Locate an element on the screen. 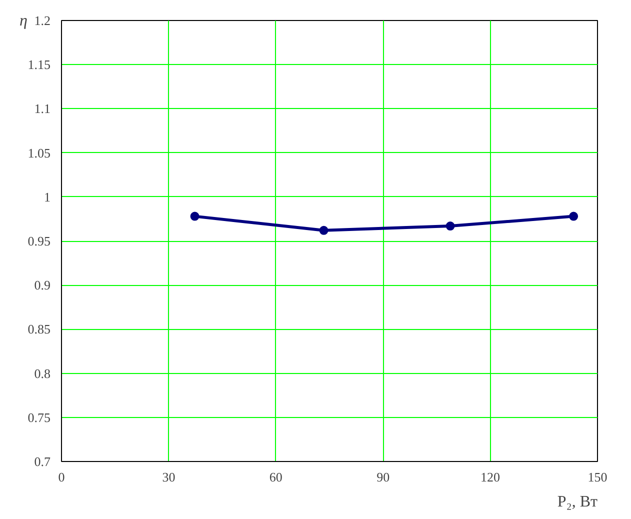 The width and height of the screenshot is (631, 519). y-tick-label: 0.85 is located at coordinates (39, 329).